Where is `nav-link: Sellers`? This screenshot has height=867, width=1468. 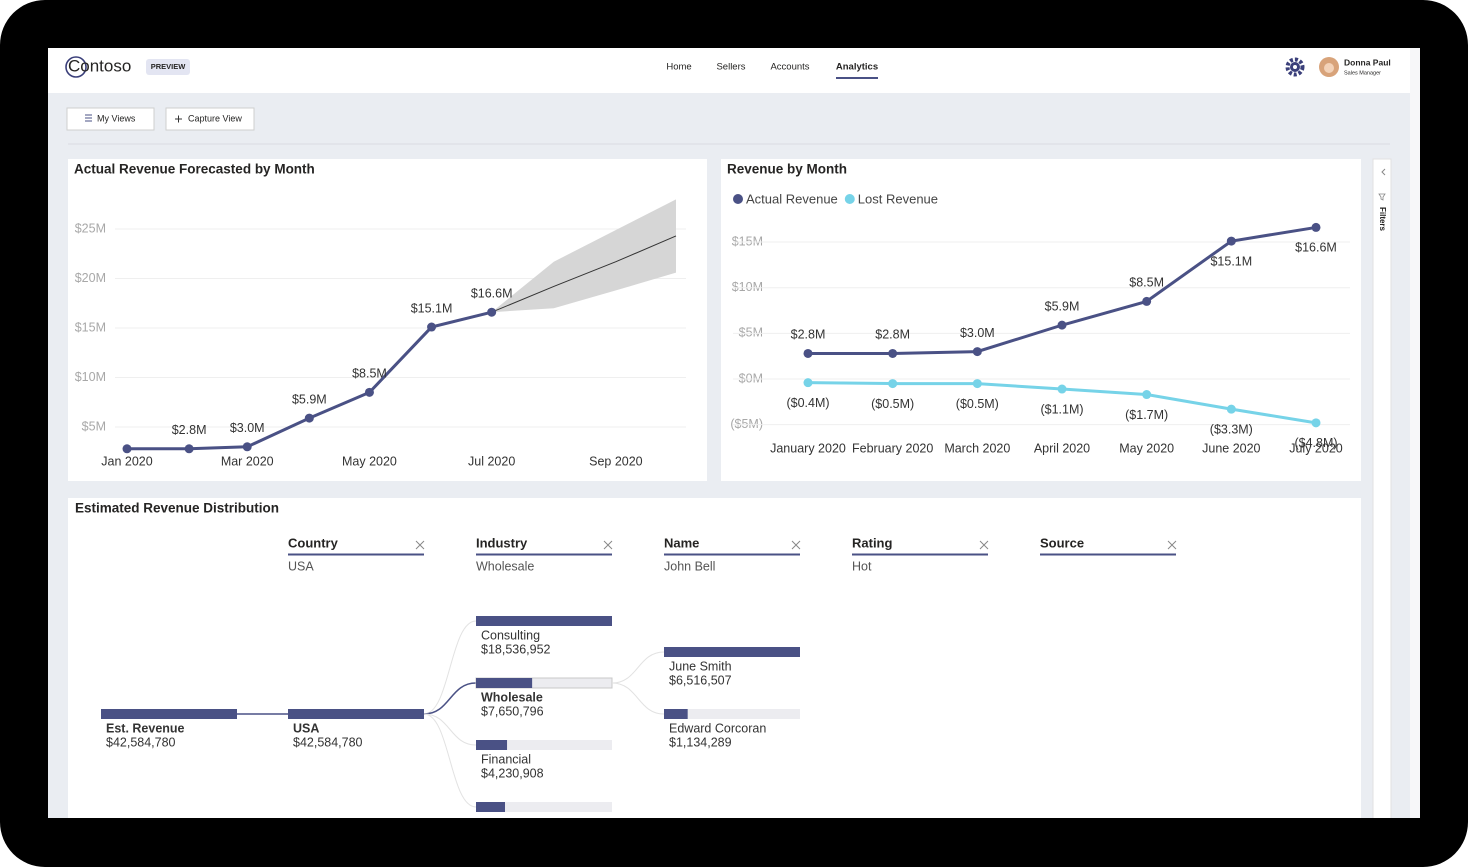 nav-link: Sellers is located at coordinates (730, 67).